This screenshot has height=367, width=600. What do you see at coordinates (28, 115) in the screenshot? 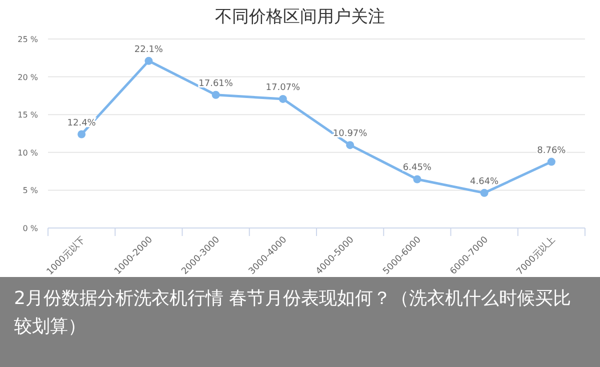
I see `y-tick-label: 15 %` at bounding box center [28, 115].